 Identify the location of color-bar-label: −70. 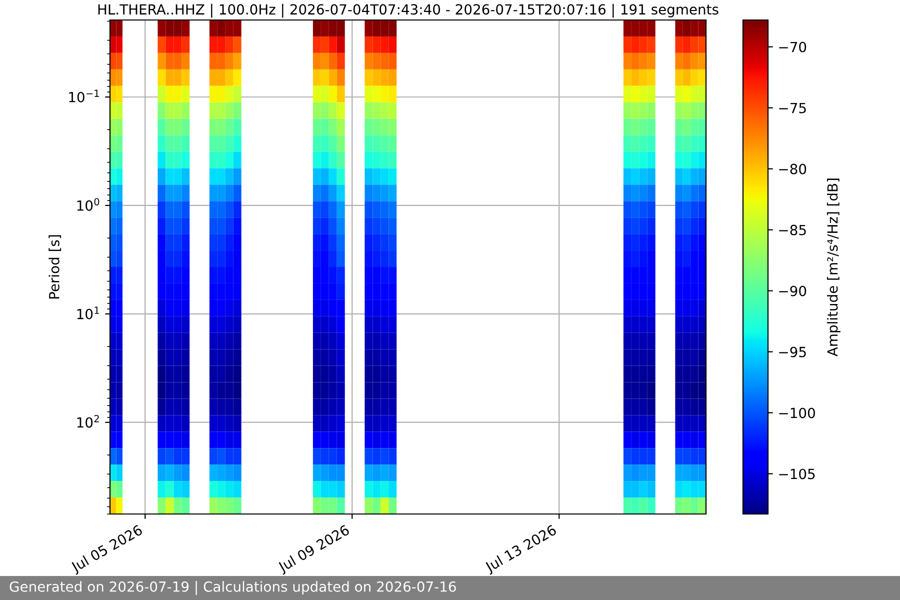
(792, 47).